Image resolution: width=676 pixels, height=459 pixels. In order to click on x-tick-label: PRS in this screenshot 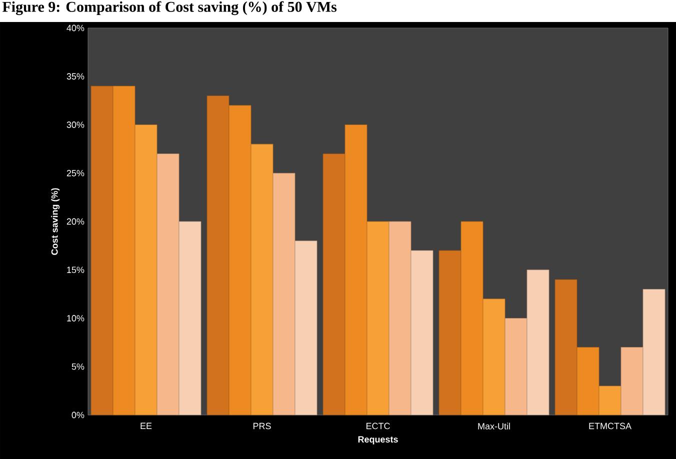, I will do `click(262, 426)`.